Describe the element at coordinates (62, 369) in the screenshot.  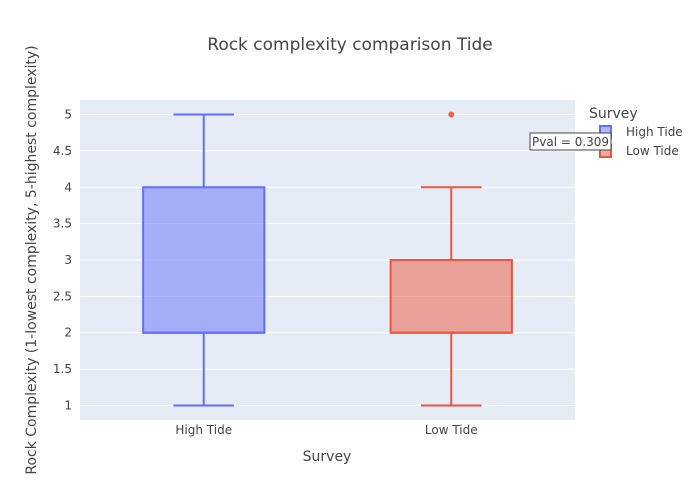
I see `y-tick-label: 1.5` at that location.